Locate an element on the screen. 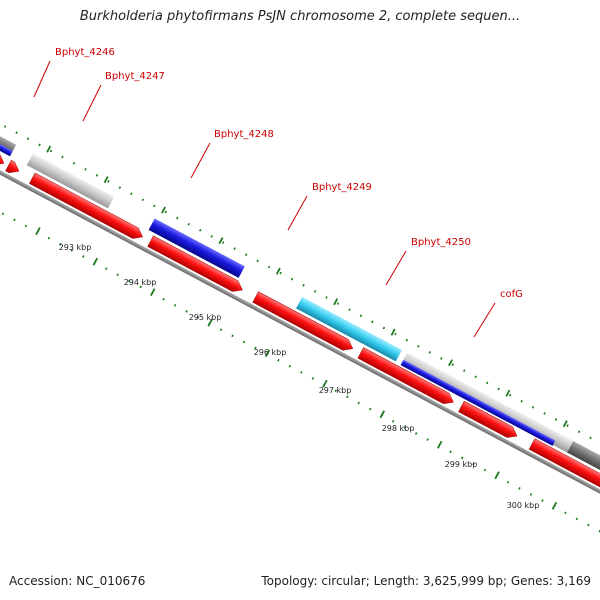 The width and height of the screenshot is (600, 600). gene-label: Bphyt_4248 is located at coordinates (244, 134).